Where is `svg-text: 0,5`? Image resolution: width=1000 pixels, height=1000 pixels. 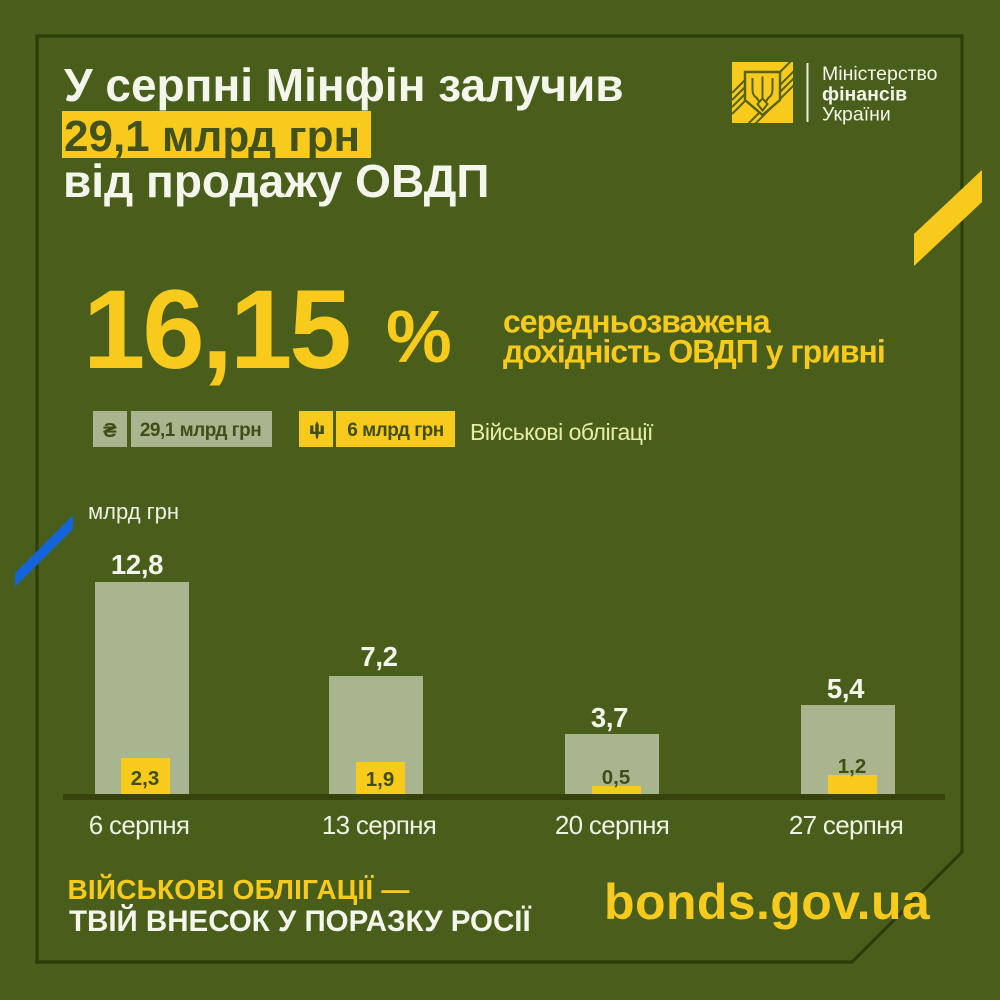 svg-text: 0,5 is located at coordinates (616, 777).